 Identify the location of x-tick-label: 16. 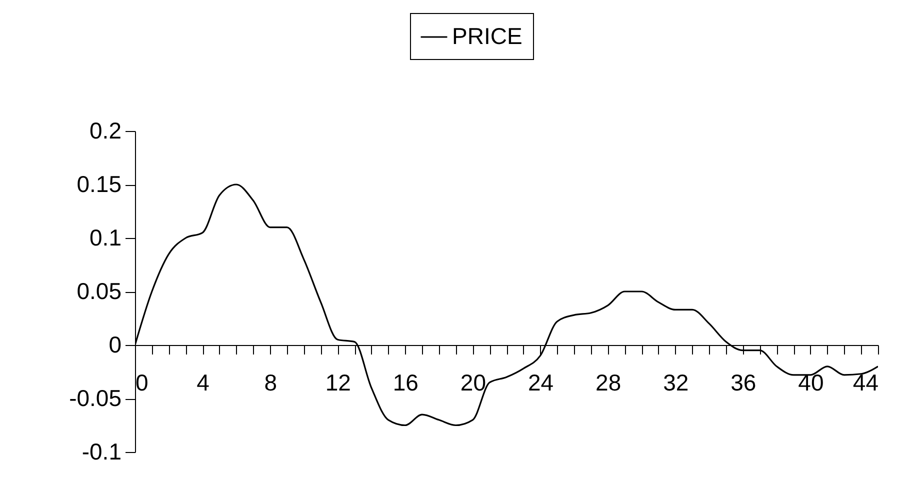
(405, 383).